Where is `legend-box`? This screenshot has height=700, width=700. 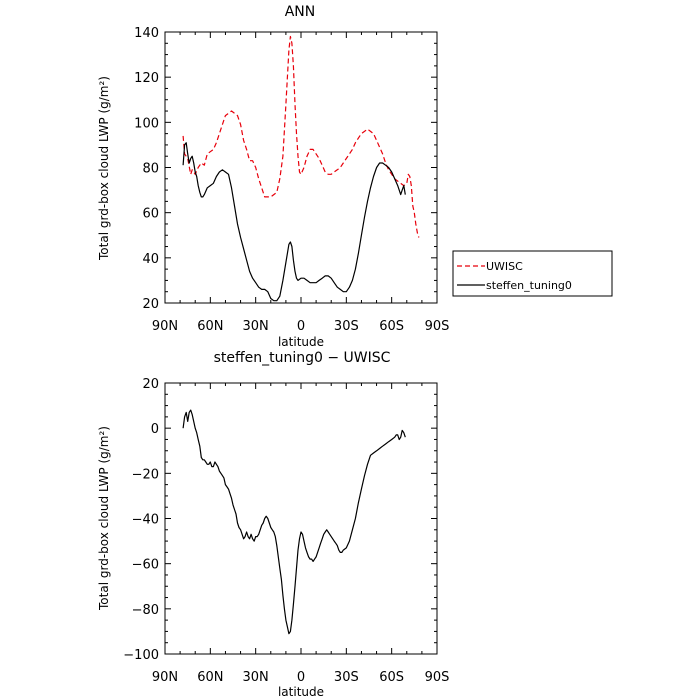 legend-box is located at coordinates (532, 273).